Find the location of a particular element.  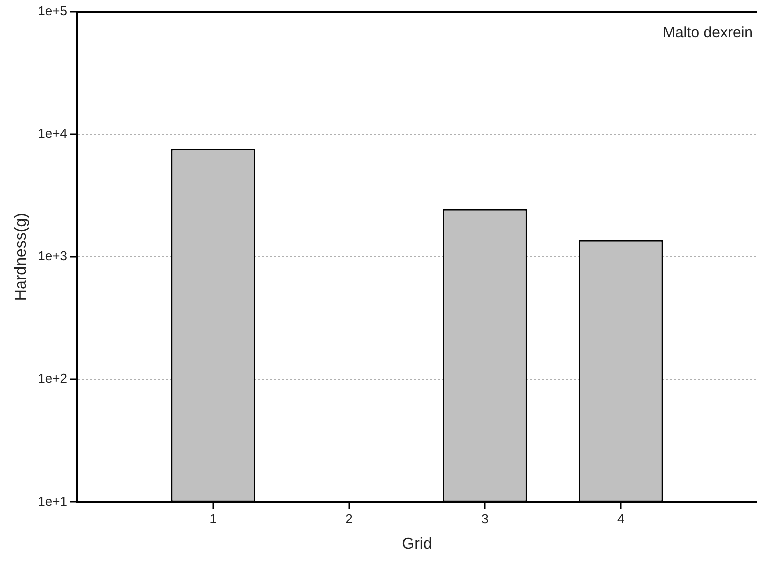

x-tick-label: 3 is located at coordinates (485, 519).